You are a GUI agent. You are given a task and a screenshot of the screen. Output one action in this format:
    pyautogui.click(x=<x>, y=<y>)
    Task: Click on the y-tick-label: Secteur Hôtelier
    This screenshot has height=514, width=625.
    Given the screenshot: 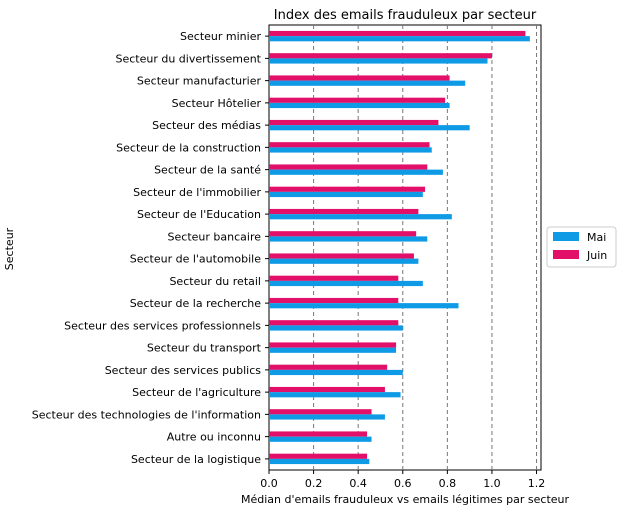 What is the action you would take?
    pyautogui.click(x=217, y=103)
    